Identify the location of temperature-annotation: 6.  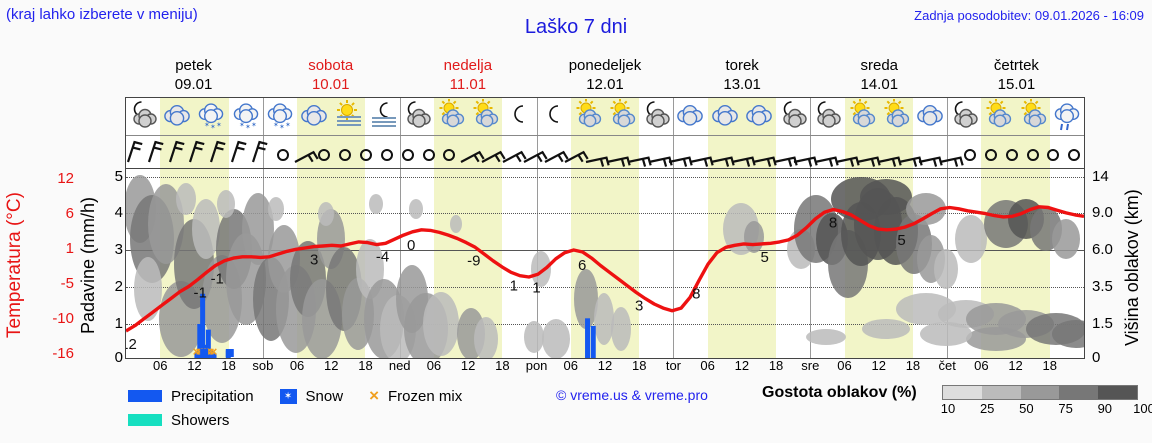
(582, 265).